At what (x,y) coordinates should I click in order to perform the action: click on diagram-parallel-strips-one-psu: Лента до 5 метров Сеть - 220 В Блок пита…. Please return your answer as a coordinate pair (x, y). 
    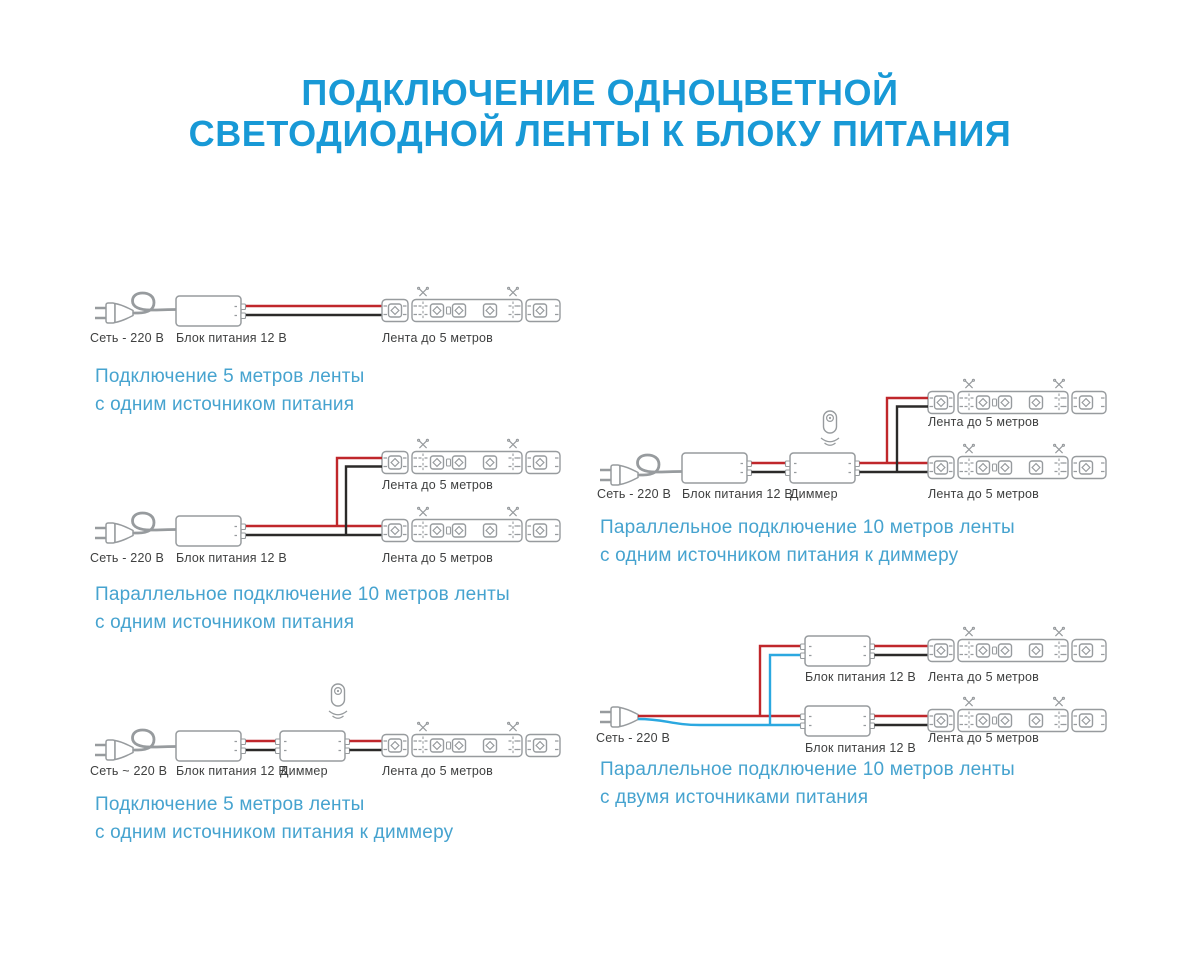
    Looking at the image, I should click on (325, 536).